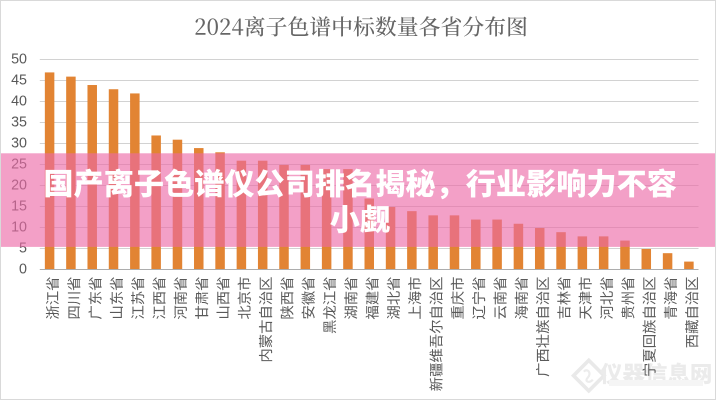  I want to click on svg-text: 5, so click(23, 248).